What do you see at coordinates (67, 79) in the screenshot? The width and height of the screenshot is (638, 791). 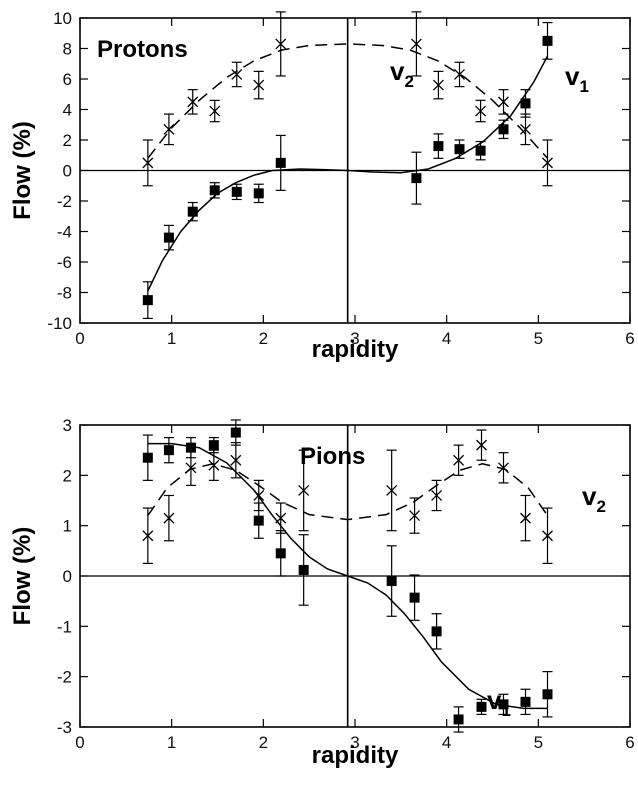 I see `panel0-y-tick-label: 6` at bounding box center [67, 79].